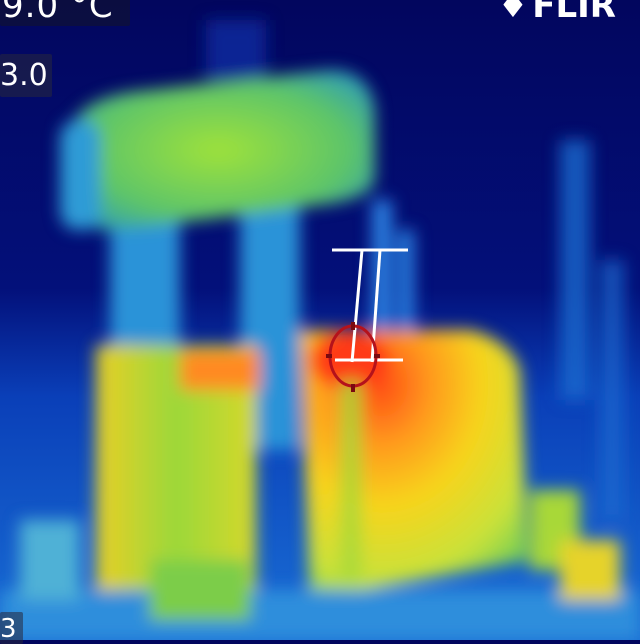 Image resolution: width=640 pixels, height=644 pixels. What do you see at coordinates (513, 13) in the screenshot?
I see `flame-logo-icon: ♦` at bounding box center [513, 13].